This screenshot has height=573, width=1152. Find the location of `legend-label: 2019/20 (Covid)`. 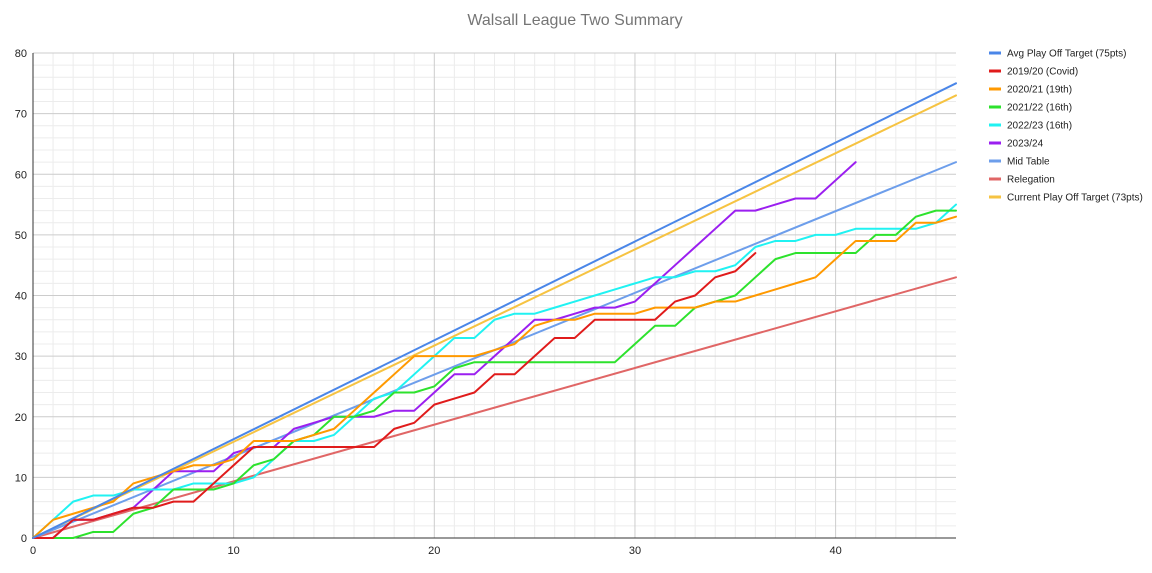

legend-label: 2019/20 (Covid) is located at coordinates (1042, 72).